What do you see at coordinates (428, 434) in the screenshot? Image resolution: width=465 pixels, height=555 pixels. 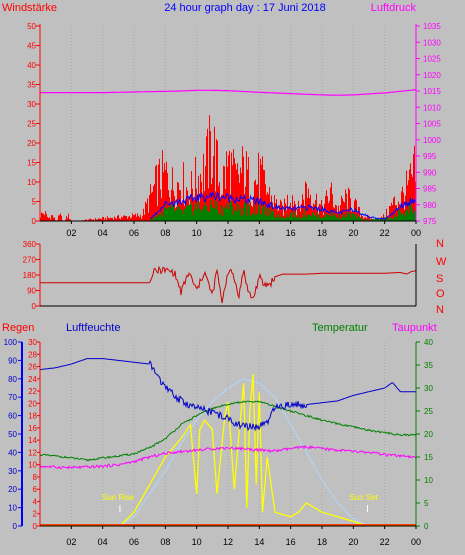 I see `temperature-tick-label: 20` at bounding box center [428, 434].